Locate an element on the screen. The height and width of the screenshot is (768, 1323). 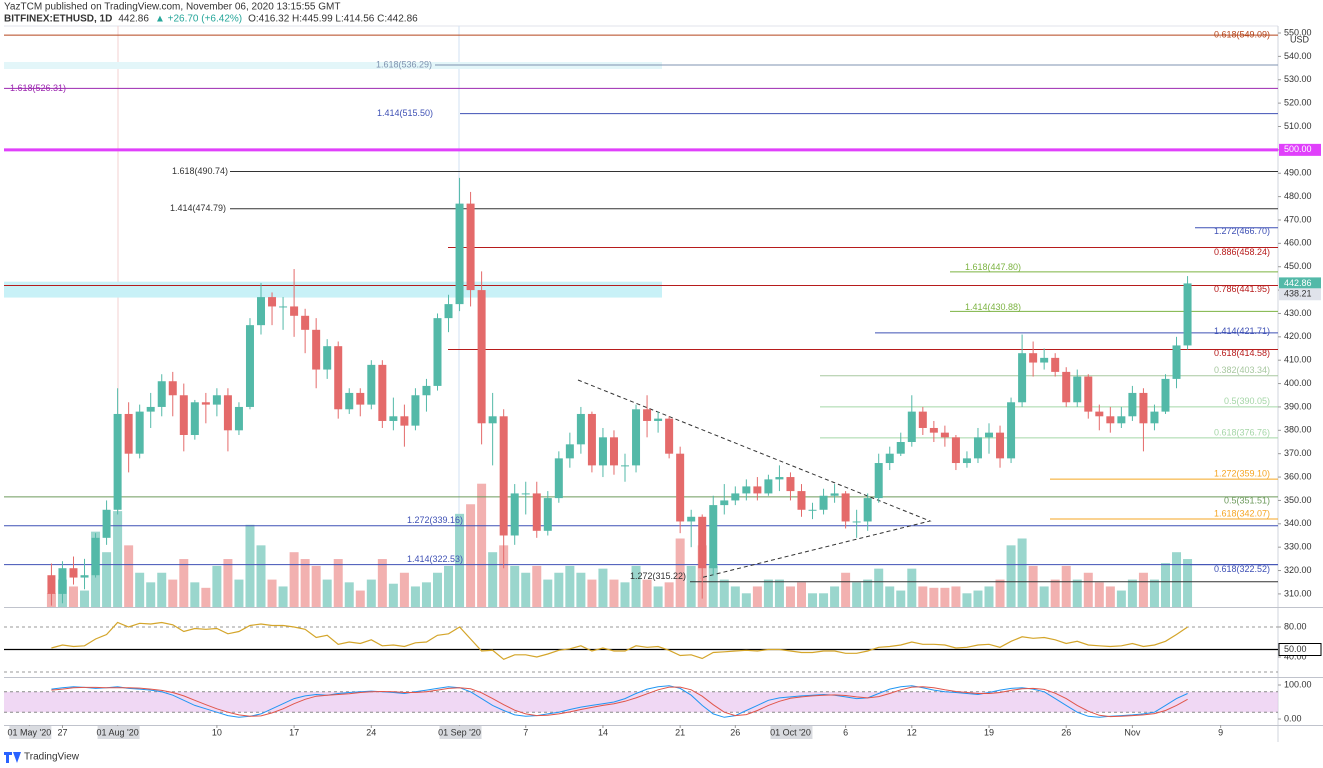
x-tick-label: 7 is located at coordinates (525, 732).